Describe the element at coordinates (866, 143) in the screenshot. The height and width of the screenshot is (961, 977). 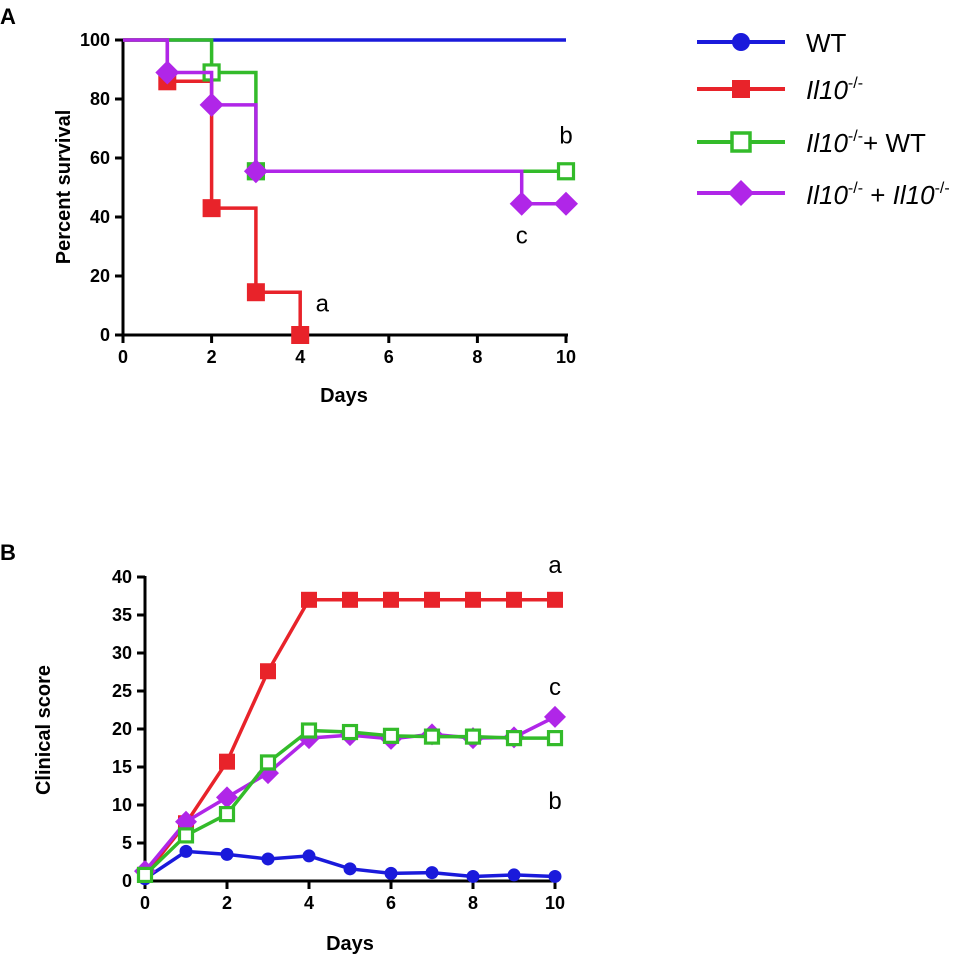
I see `legend-label-il10-wt: Il10-/-+ WT` at that location.